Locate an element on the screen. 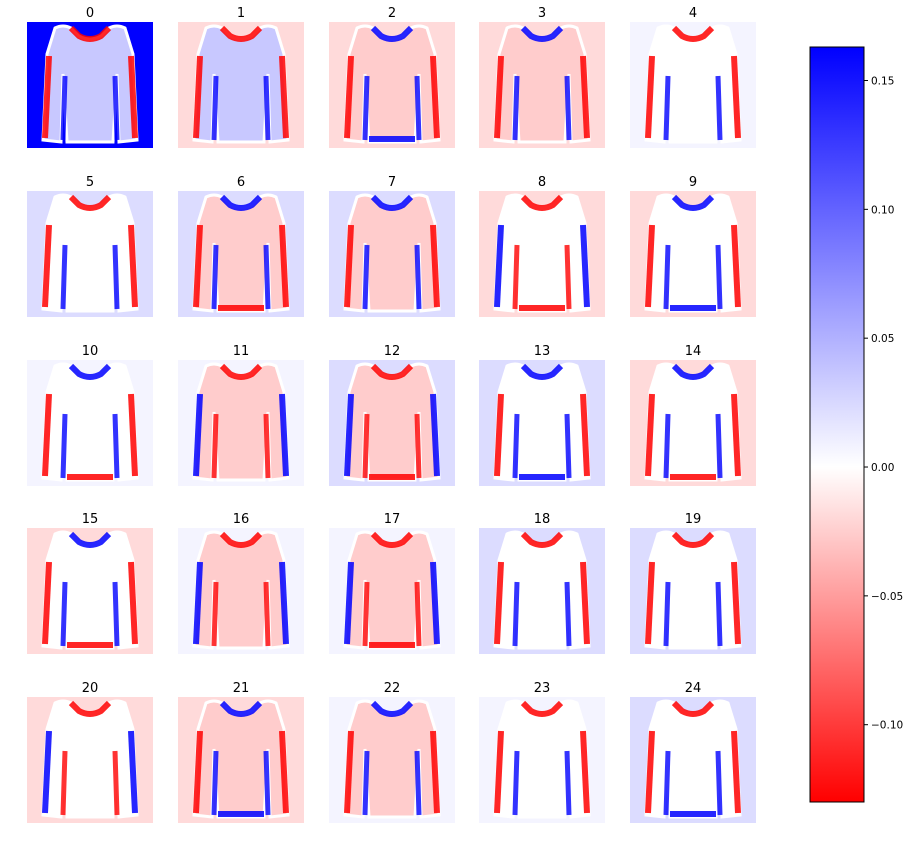  panel-title: 21 is located at coordinates (241, 688).